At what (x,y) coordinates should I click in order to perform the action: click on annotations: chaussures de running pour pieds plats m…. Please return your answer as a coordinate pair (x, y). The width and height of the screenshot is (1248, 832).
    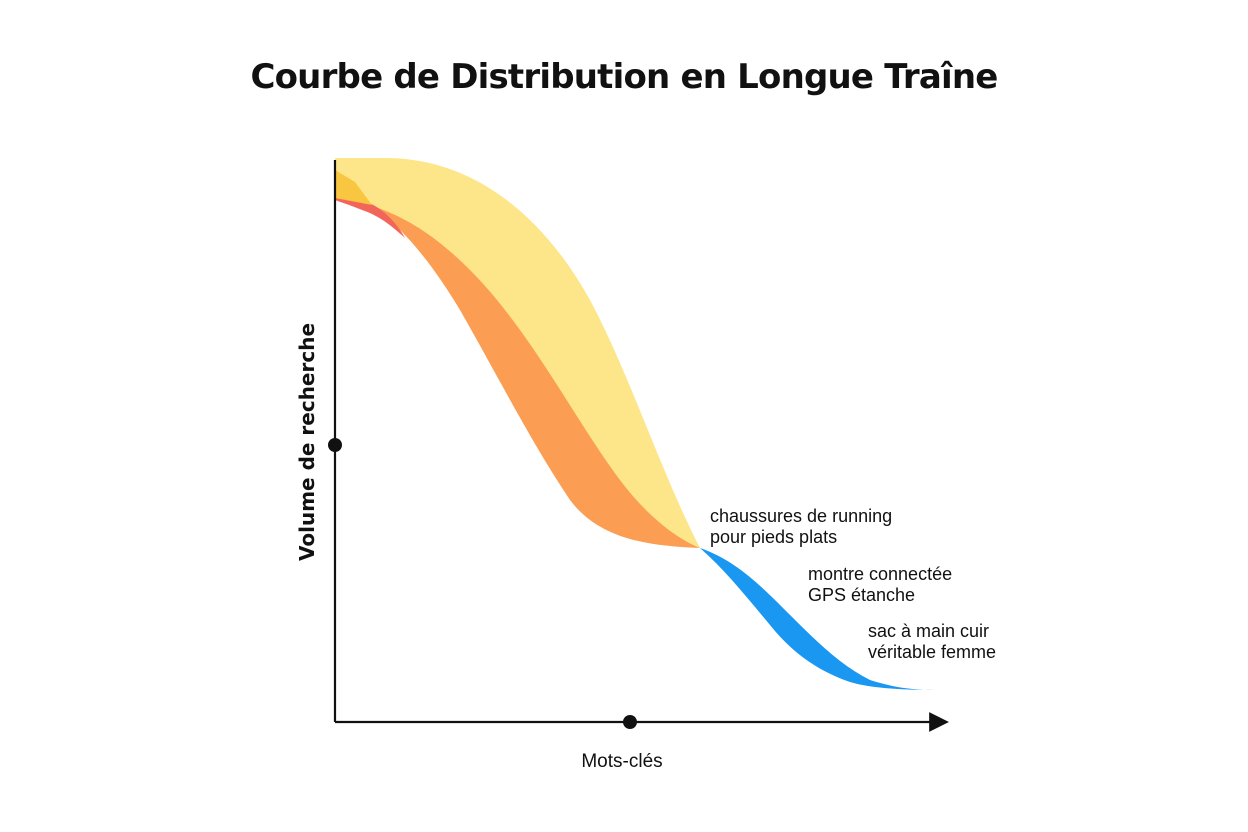
    Looking at the image, I should click on (853, 584).